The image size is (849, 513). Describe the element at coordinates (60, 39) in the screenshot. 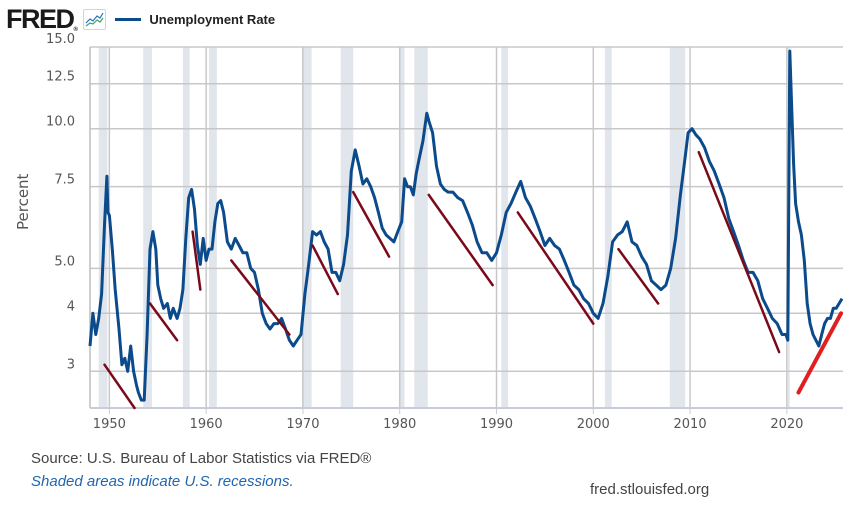

I see `y-tick-label: 15.0` at that location.